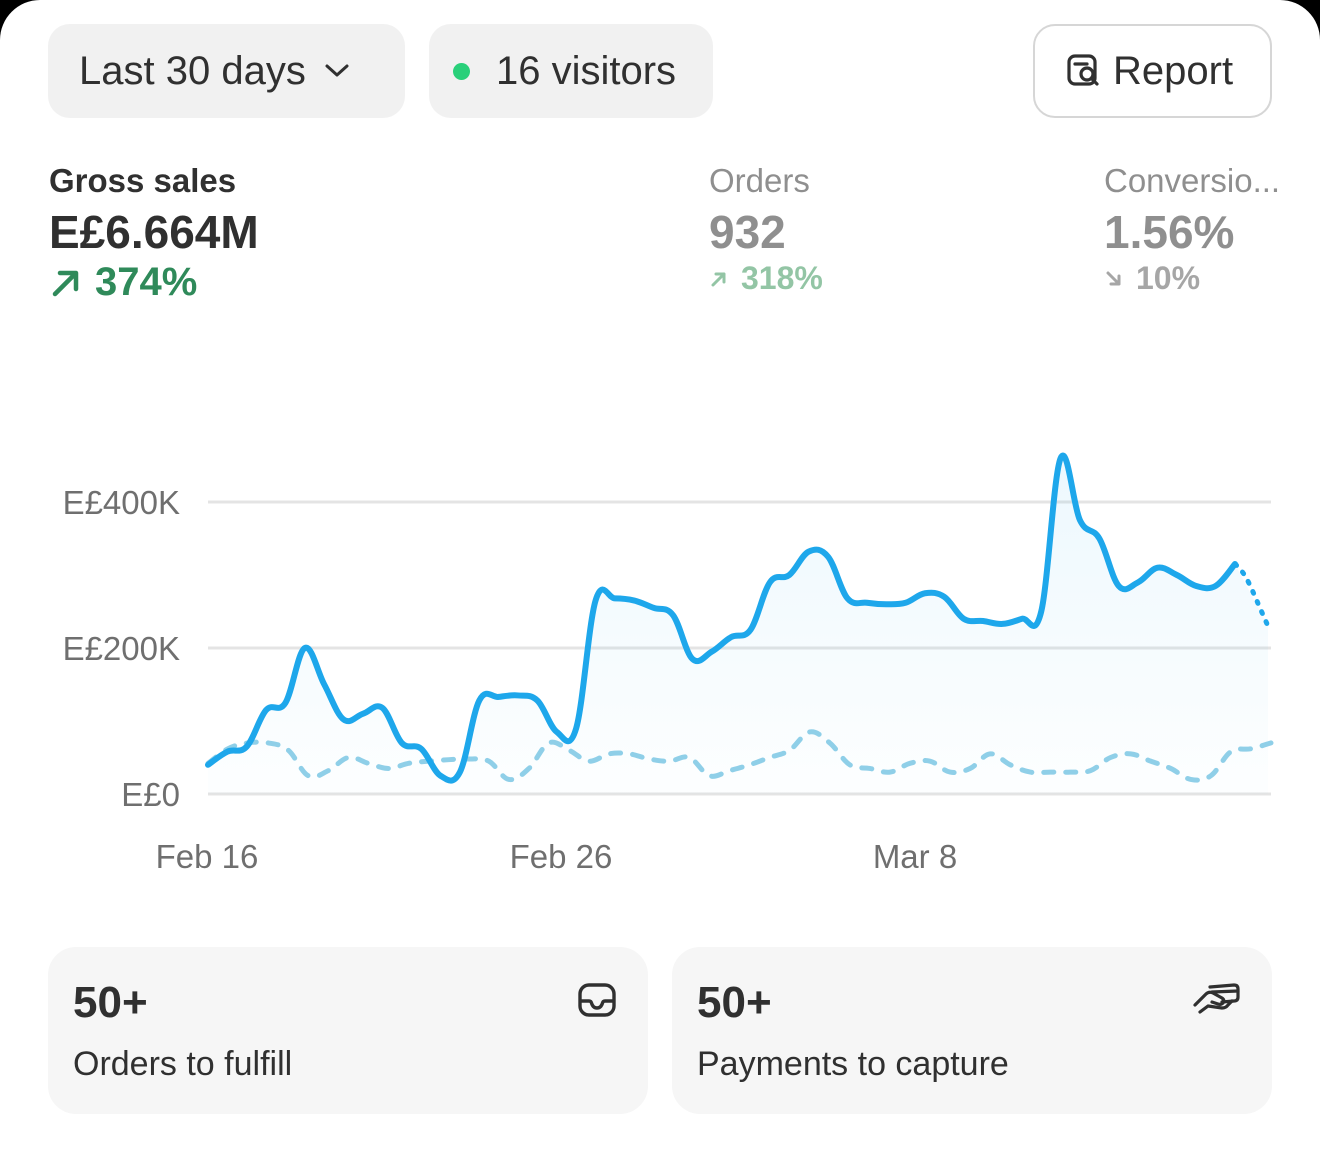  What do you see at coordinates (461, 71) in the screenshot?
I see `live-status-dot` at bounding box center [461, 71].